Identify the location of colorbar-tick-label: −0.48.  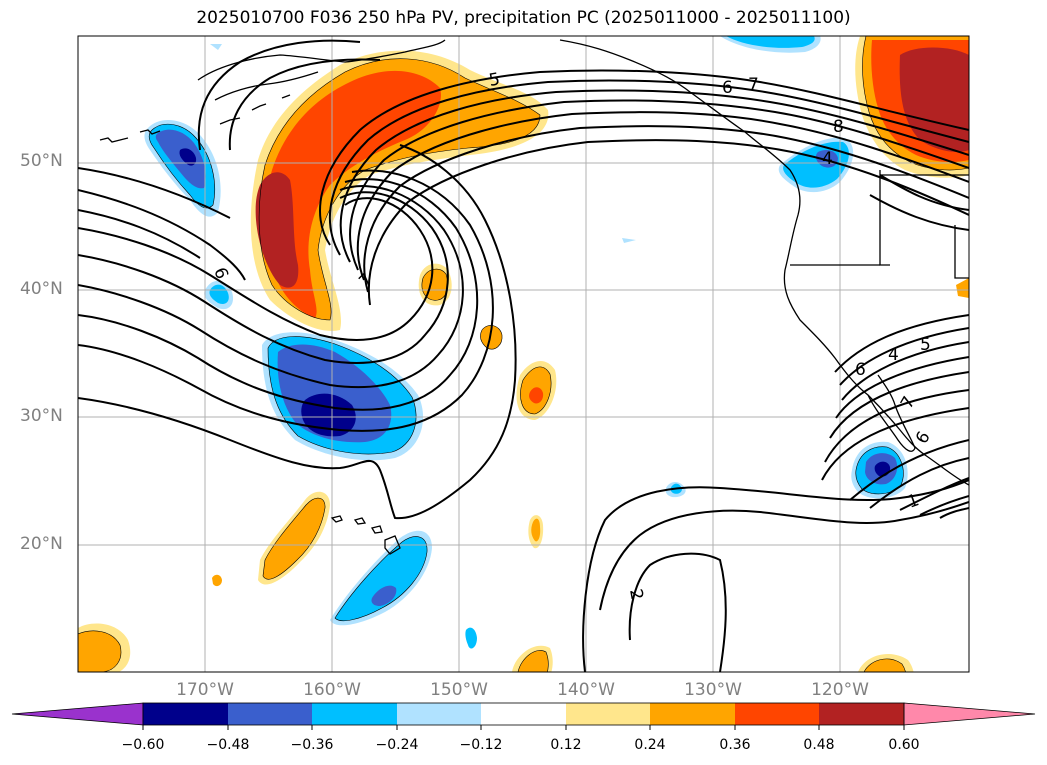
(228, 745).